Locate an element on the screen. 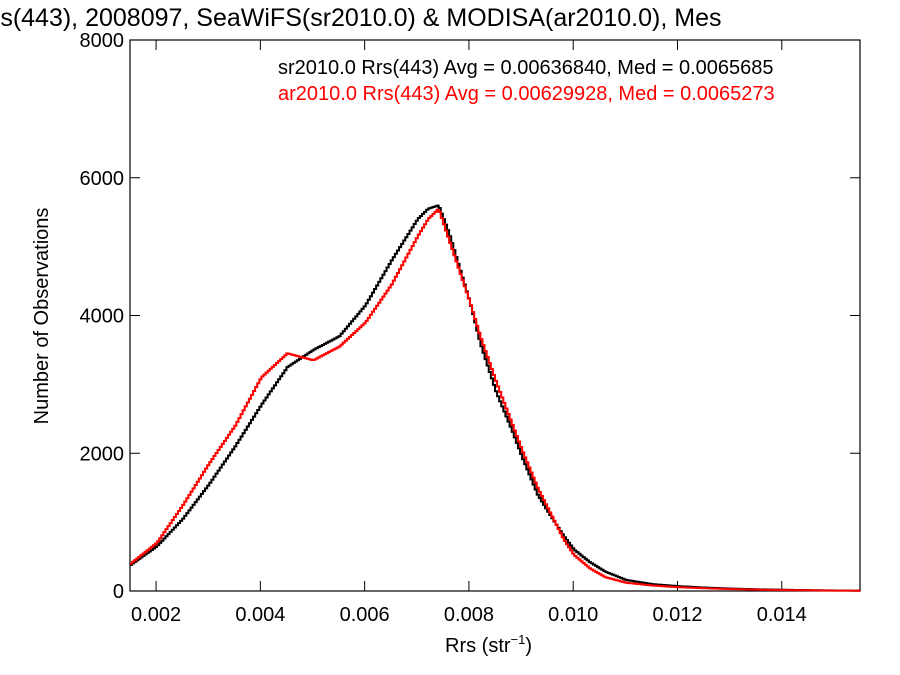 The height and width of the screenshot is (675, 900). y-axis-label: Number of Observations is located at coordinates (42, 316).